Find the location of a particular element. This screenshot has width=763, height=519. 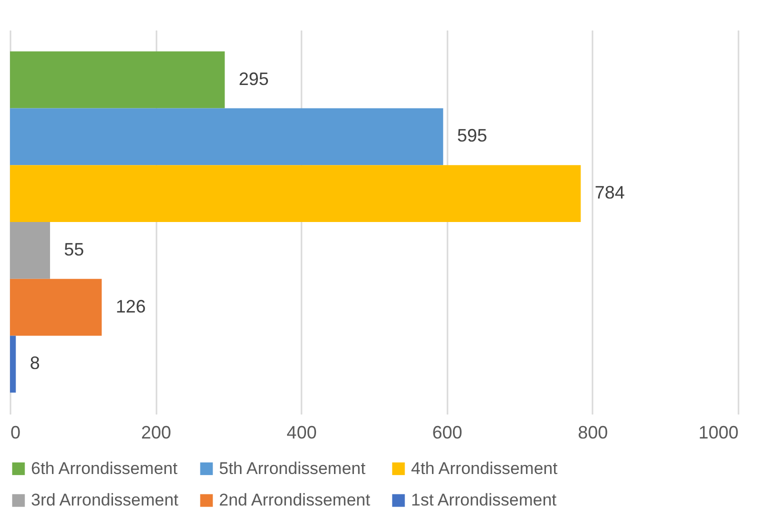

legend-label: 4th Arrondissement is located at coordinates (484, 468).